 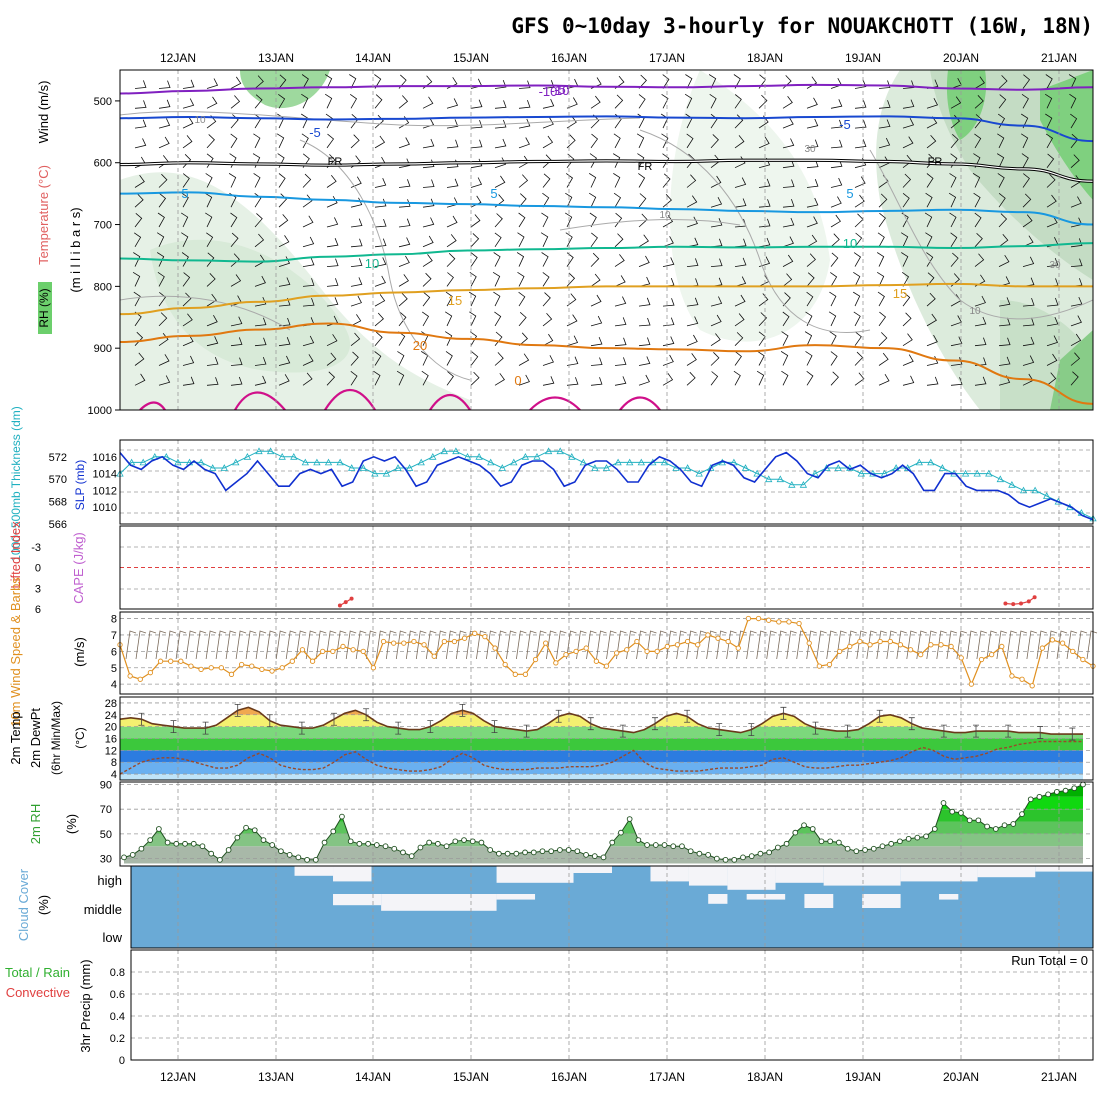 What do you see at coordinates (79, 652) in the screenshot?
I see `wind-units-label: (m/s)` at bounding box center [79, 652].